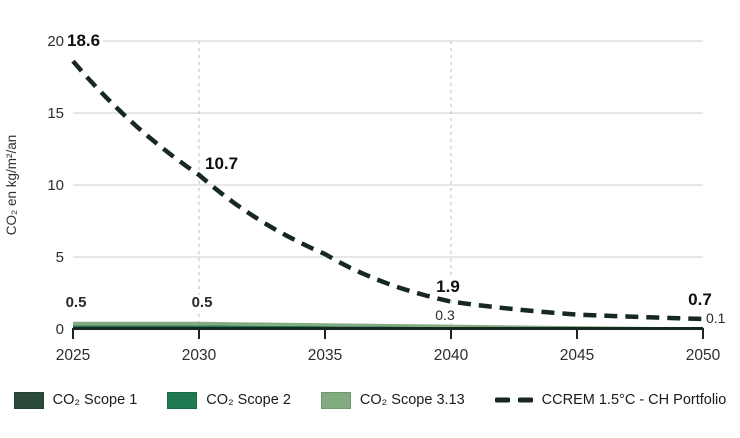 This screenshot has width=740, height=438. Describe the element at coordinates (634, 400) in the screenshot. I see `legend-label: CCREM 1.5°C - CH Portfolio` at that location.